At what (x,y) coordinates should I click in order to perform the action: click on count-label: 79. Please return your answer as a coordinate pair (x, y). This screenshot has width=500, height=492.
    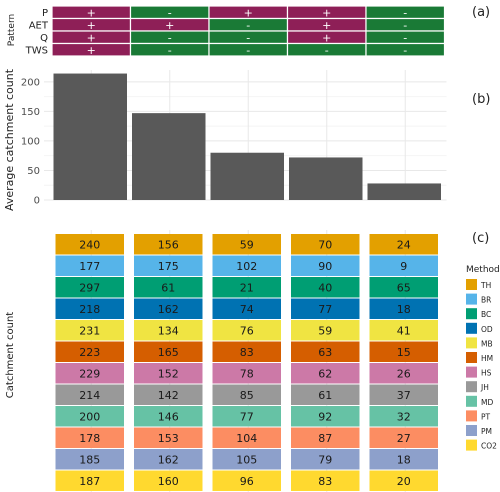
    Looking at the image, I should click on (325, 459).